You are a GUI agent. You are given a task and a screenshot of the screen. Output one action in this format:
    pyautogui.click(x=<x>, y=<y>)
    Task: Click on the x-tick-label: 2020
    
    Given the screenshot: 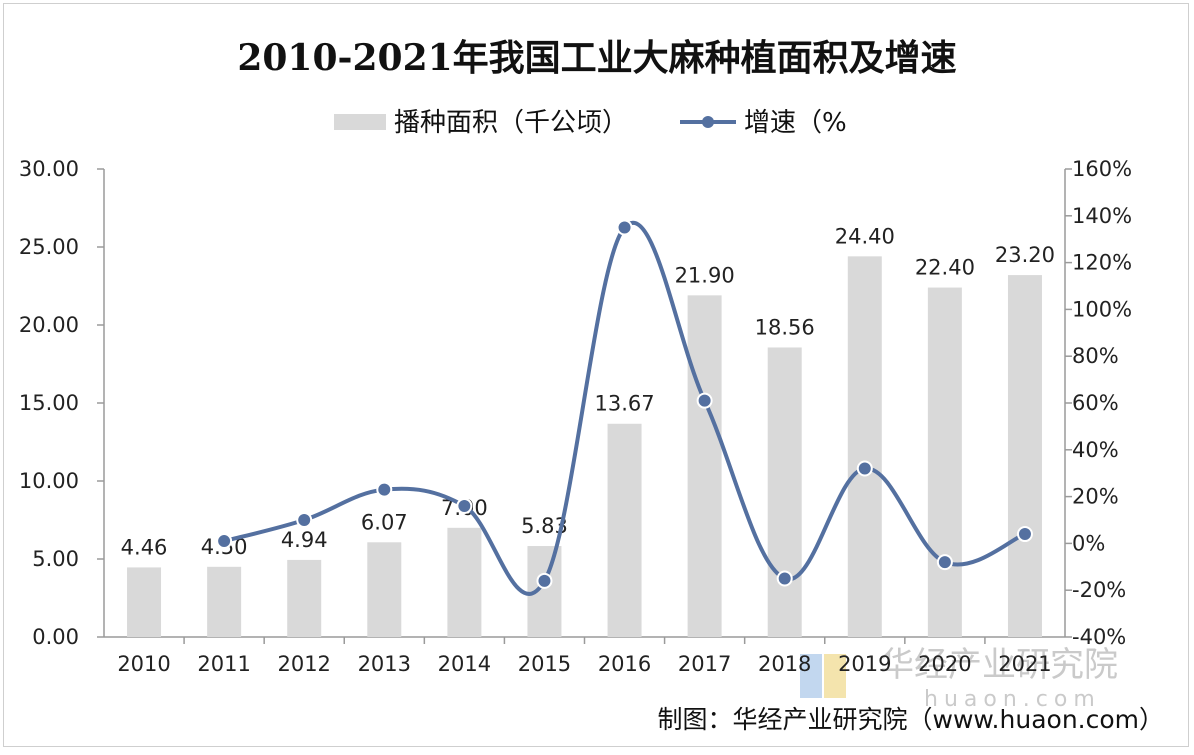 What is the action you would take?
    pyautogui.click(x=944, y=664)
    